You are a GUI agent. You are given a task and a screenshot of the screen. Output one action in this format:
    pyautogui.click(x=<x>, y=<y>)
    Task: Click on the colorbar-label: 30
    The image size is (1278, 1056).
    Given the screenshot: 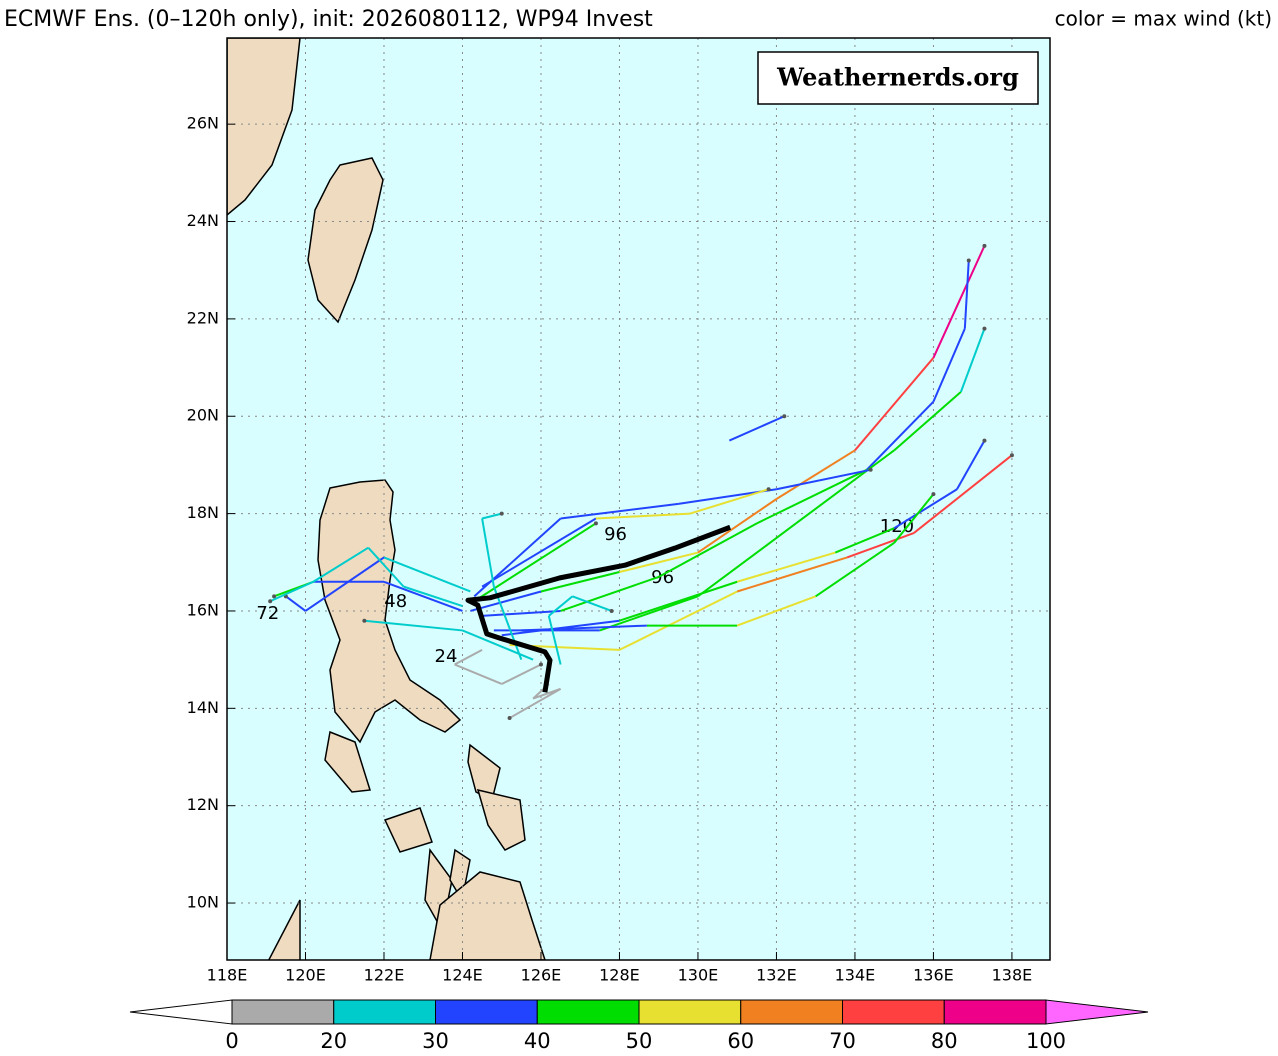 What is the action you would take?
    pyautogui.click(x=435, y=1041)
    